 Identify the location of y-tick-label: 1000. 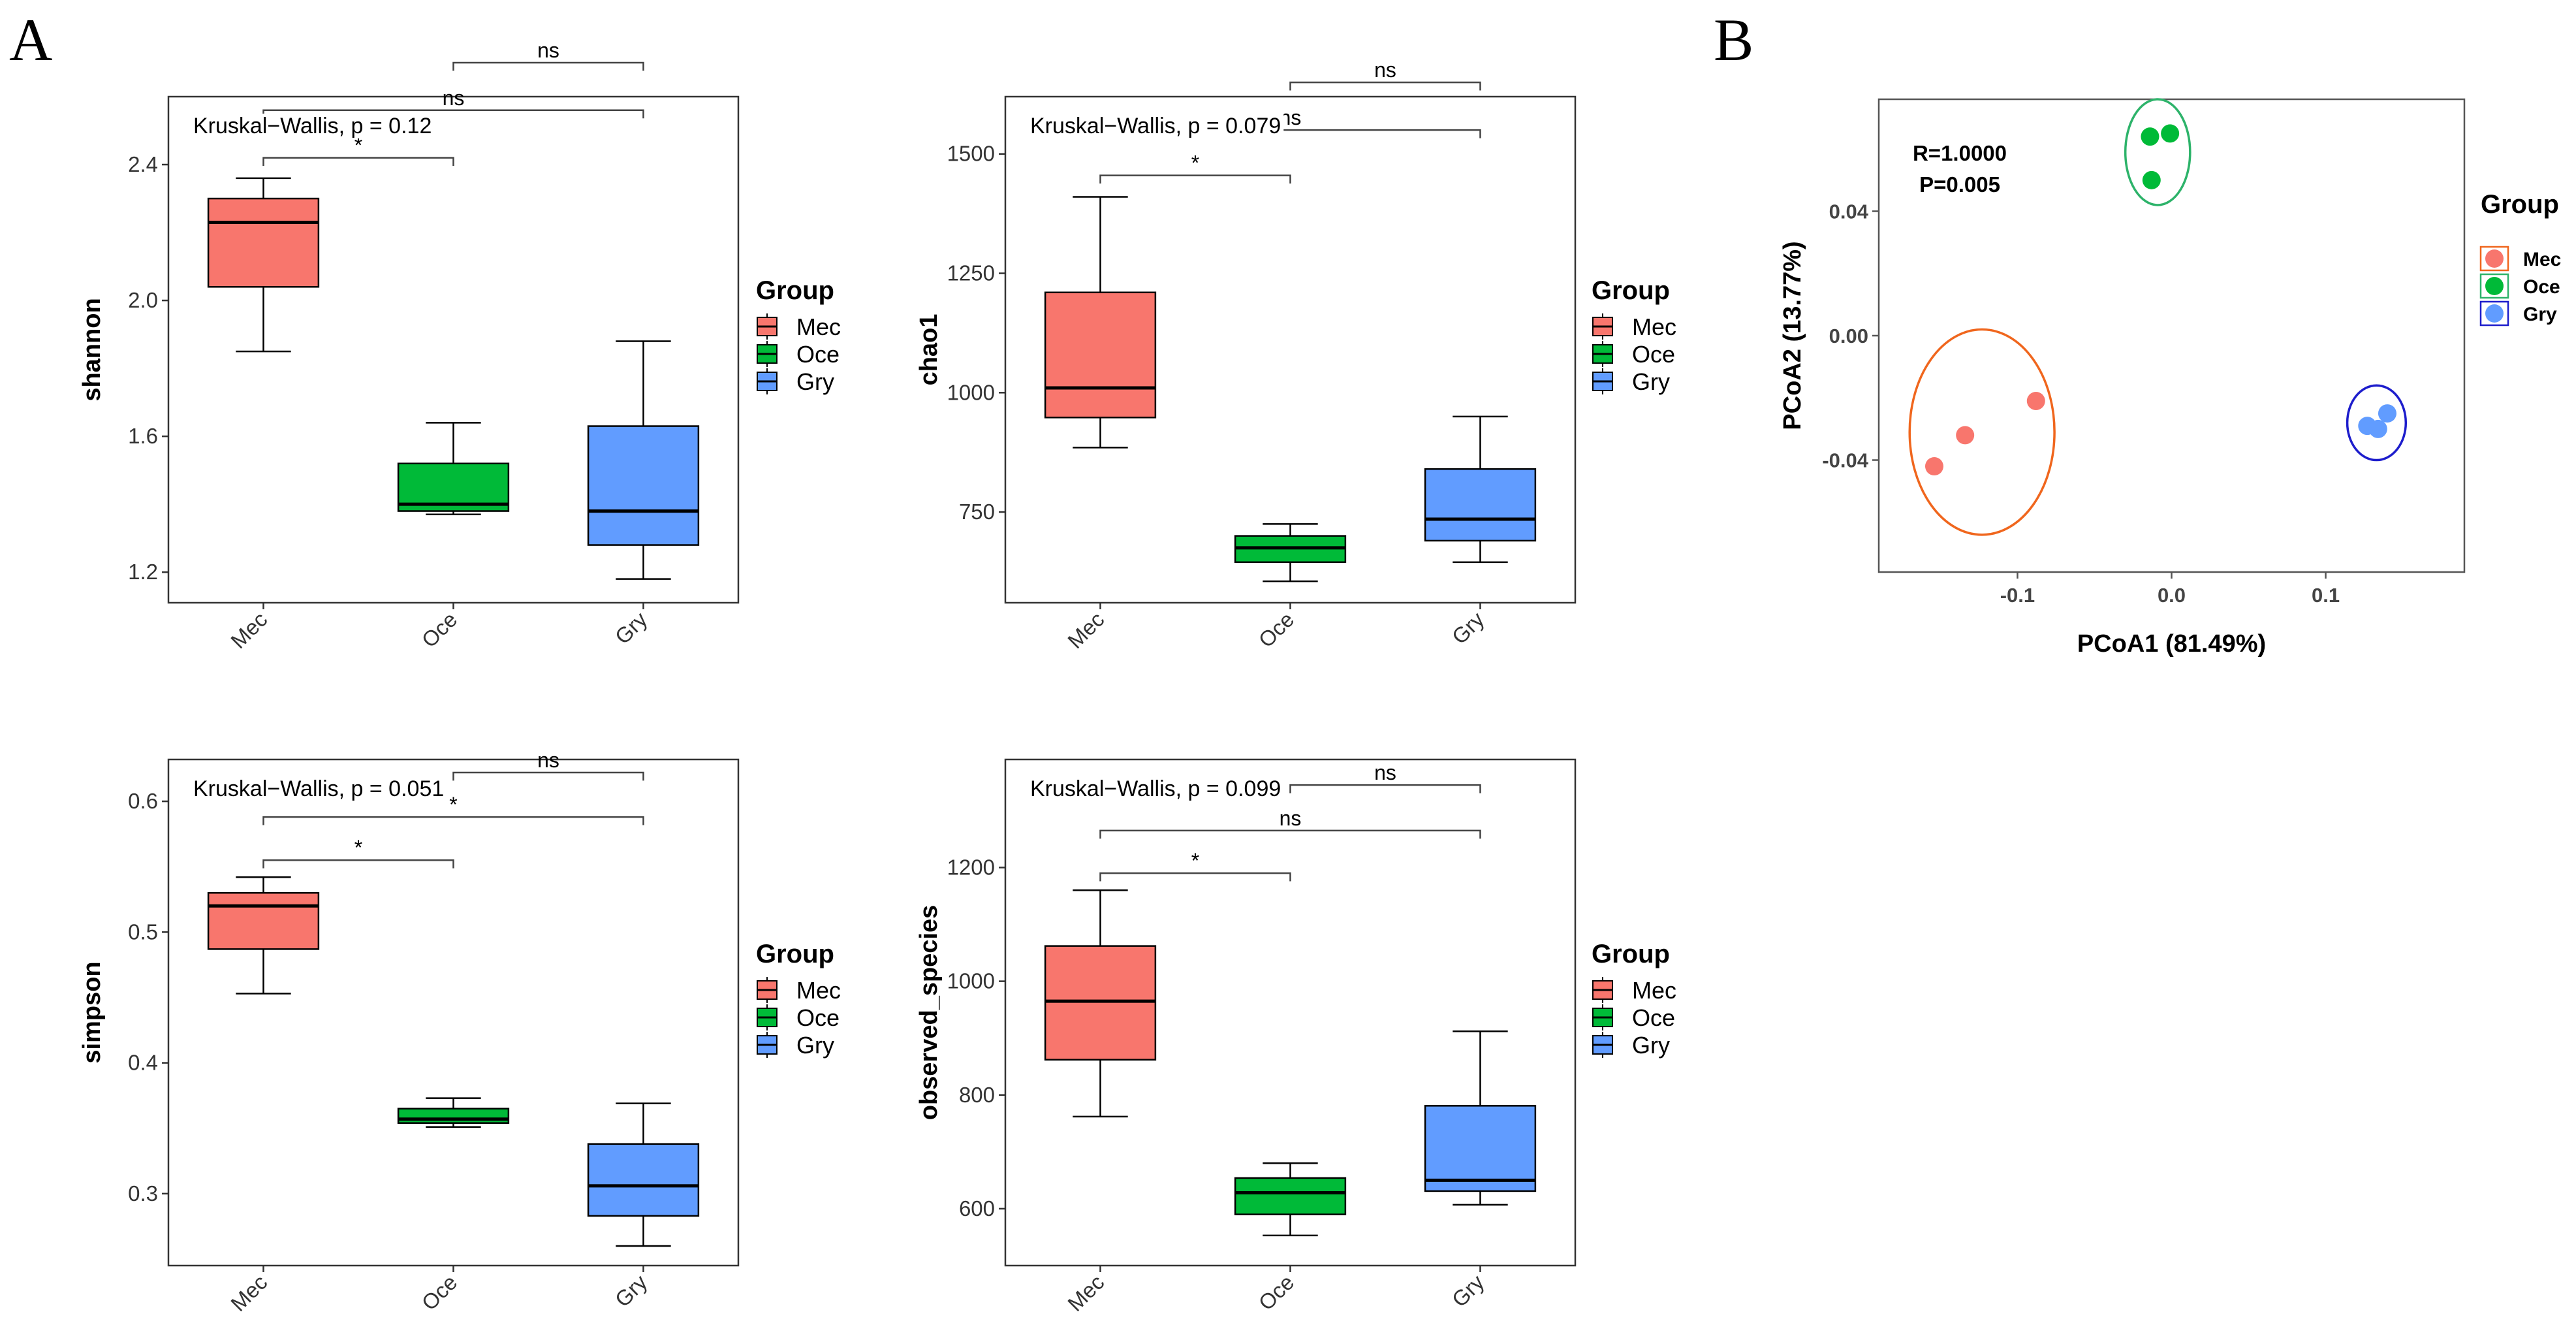
(971, 981).